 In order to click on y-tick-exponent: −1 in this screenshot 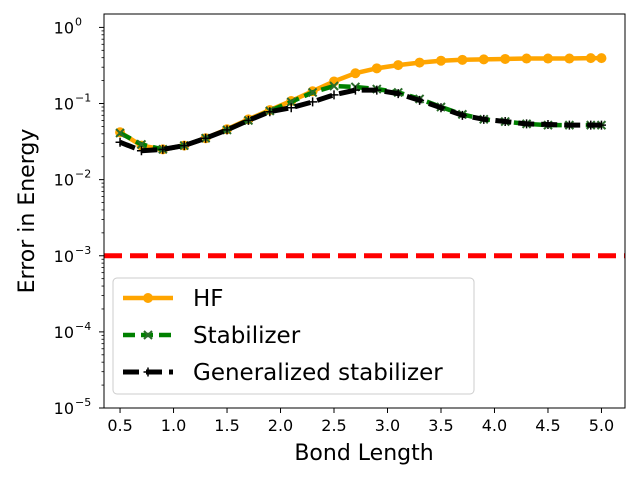, I will do `click(83, 98)`.